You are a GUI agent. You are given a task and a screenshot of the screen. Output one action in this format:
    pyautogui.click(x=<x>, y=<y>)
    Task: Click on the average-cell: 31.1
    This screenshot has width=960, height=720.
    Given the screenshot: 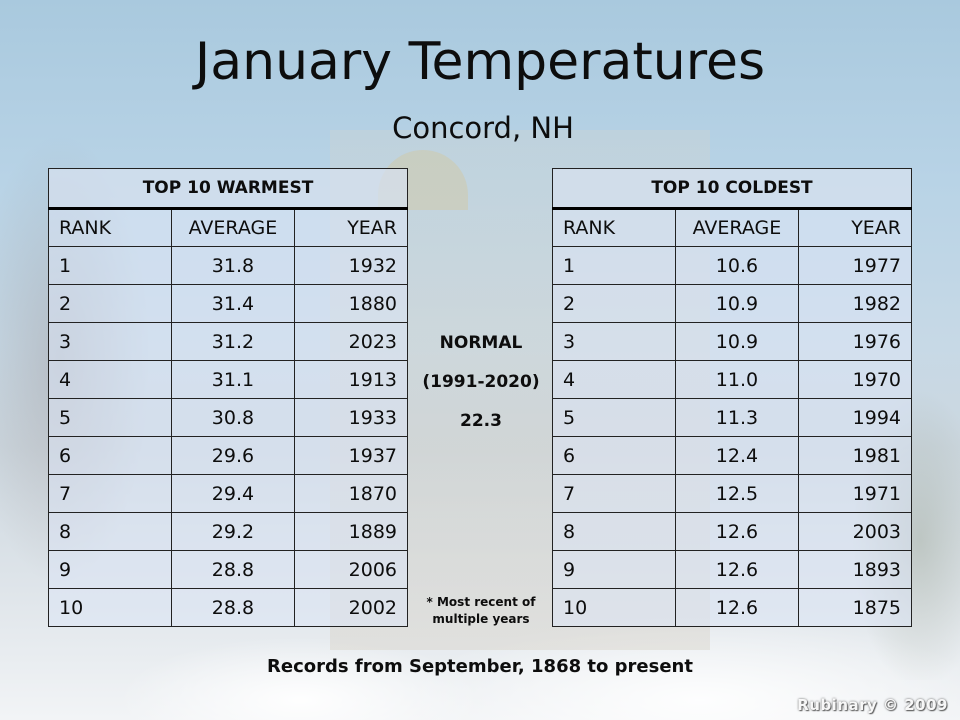 What is the action you would take?
    pyautogui.click(x=233, y=379)
    